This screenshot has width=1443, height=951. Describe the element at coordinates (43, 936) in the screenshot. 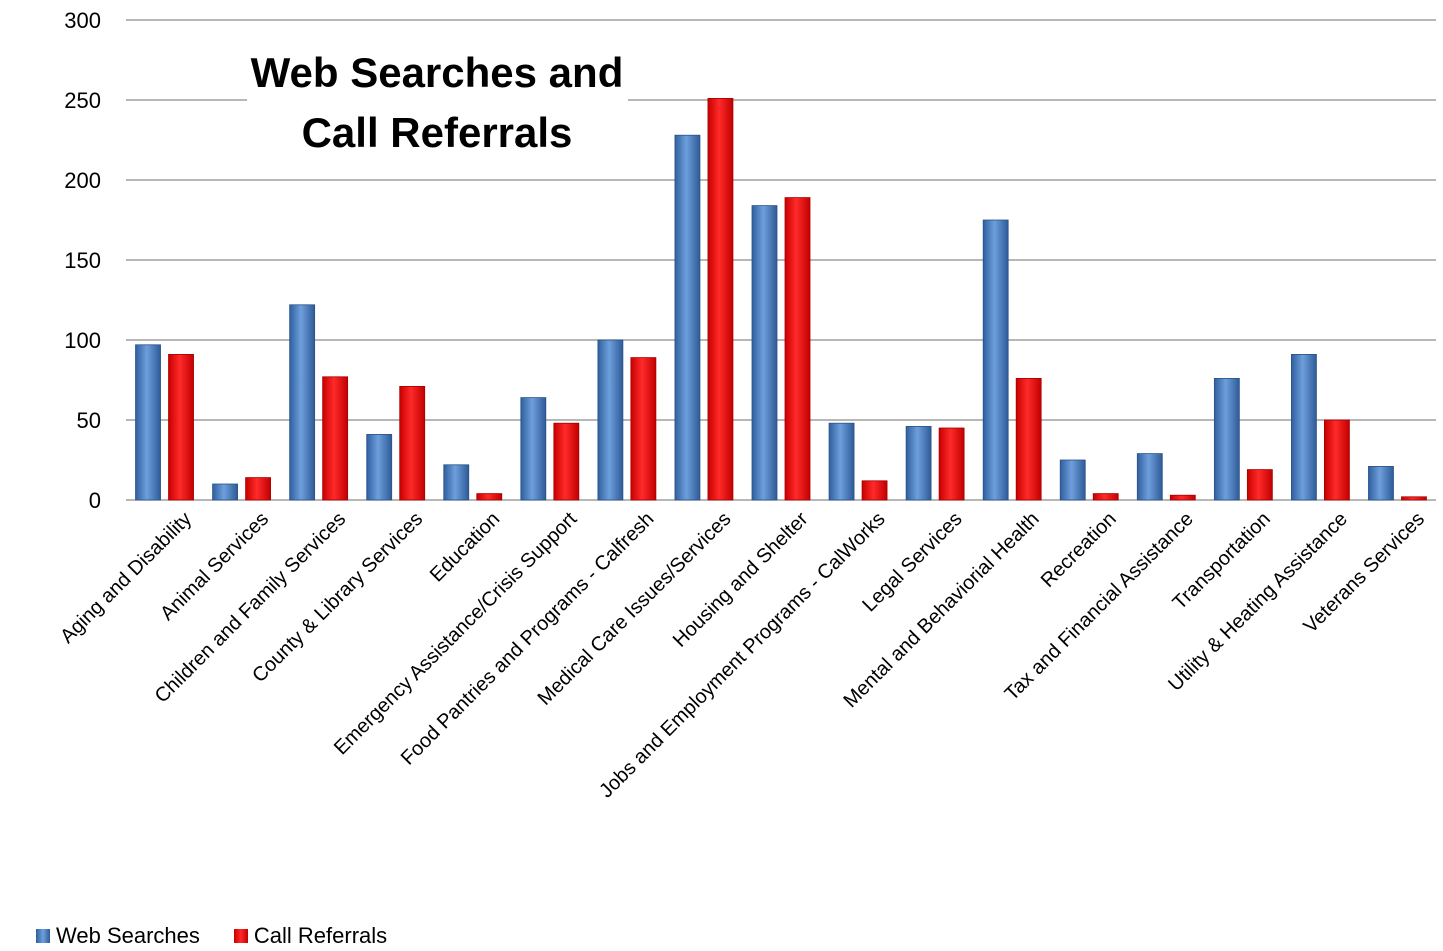

I see `legend-swatch-web-searches` at that location.